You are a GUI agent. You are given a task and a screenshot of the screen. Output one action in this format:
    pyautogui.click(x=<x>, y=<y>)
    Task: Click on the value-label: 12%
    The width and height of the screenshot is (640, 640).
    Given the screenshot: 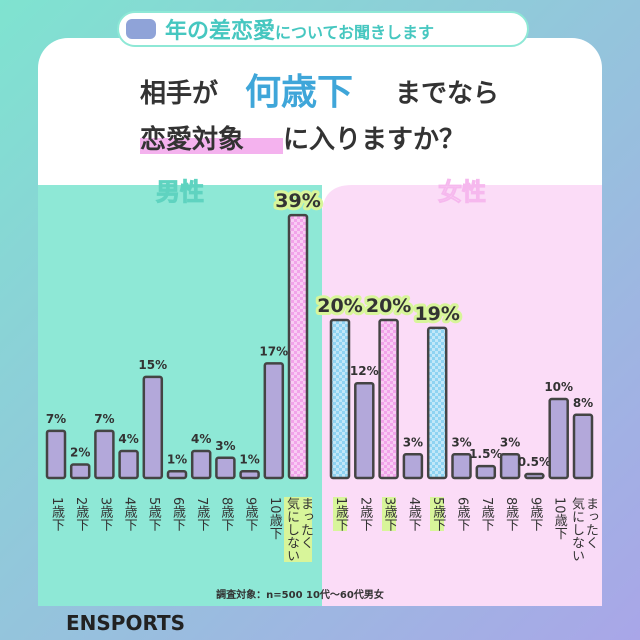 What is the action you would take?
    pyautogui.click(x=364, y=371)
    